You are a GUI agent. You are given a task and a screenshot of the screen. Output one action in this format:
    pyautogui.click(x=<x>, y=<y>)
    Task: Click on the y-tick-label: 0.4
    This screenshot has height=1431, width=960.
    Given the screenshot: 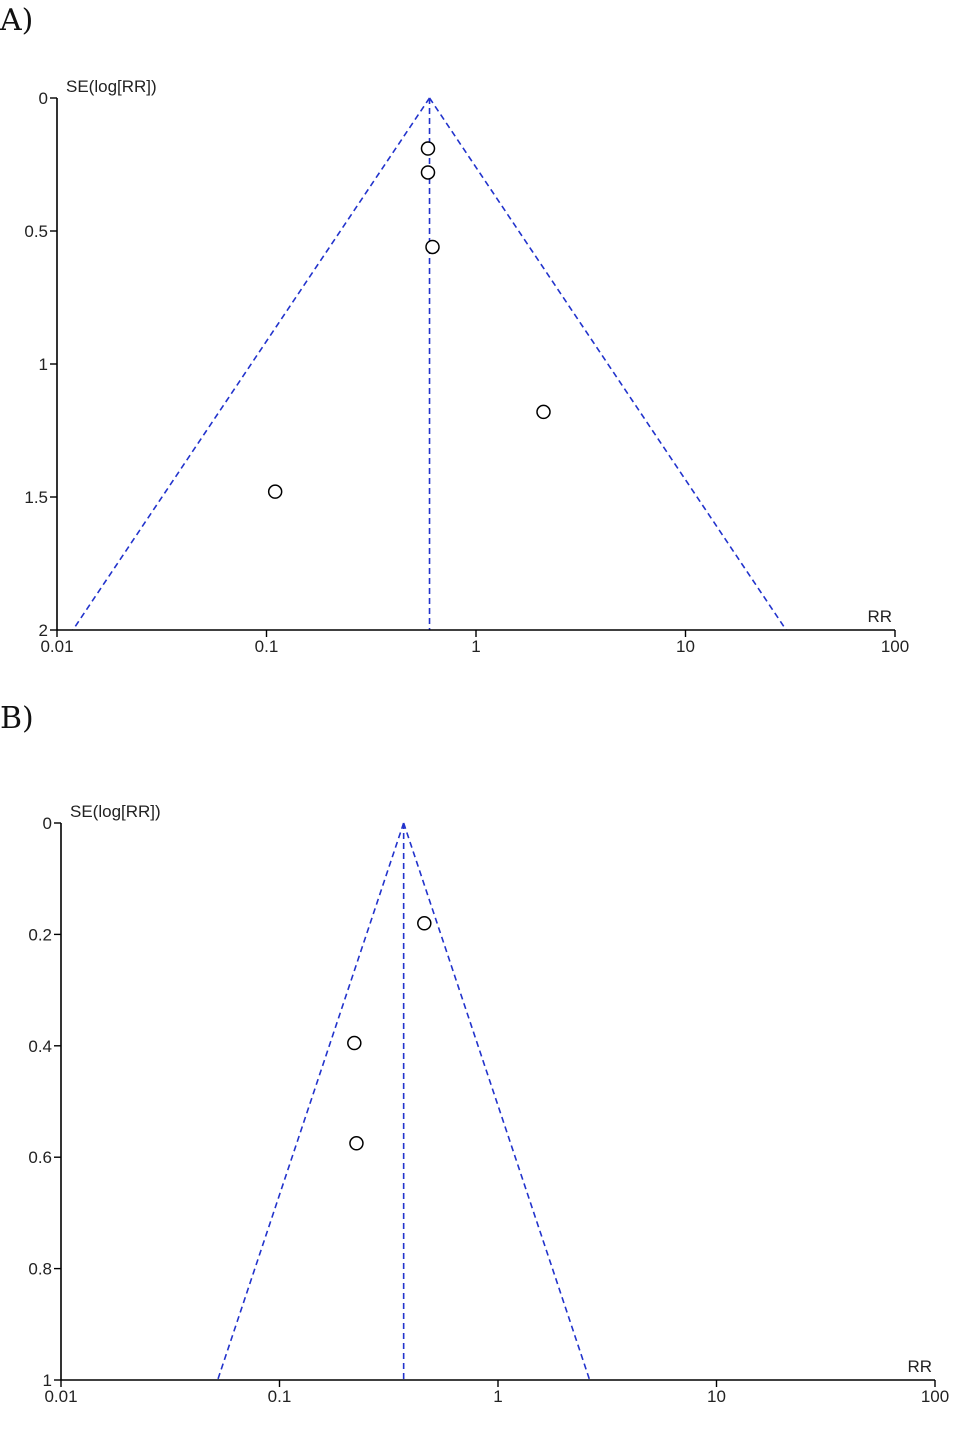 What is the action you would take?
    pyautogui.click(x=40, y=1046)
    